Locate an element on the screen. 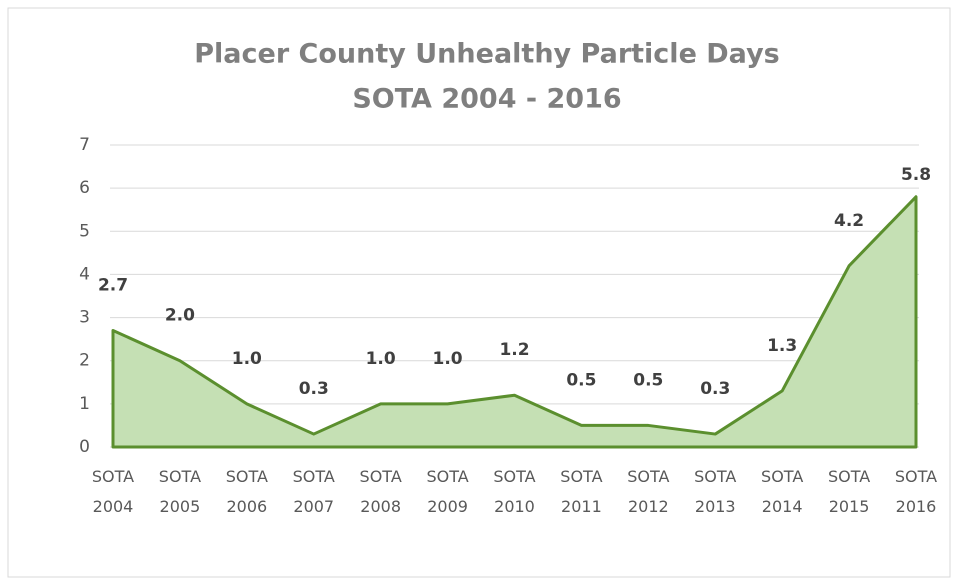  data-label: 1.2 is located at coordinates (514, 350).